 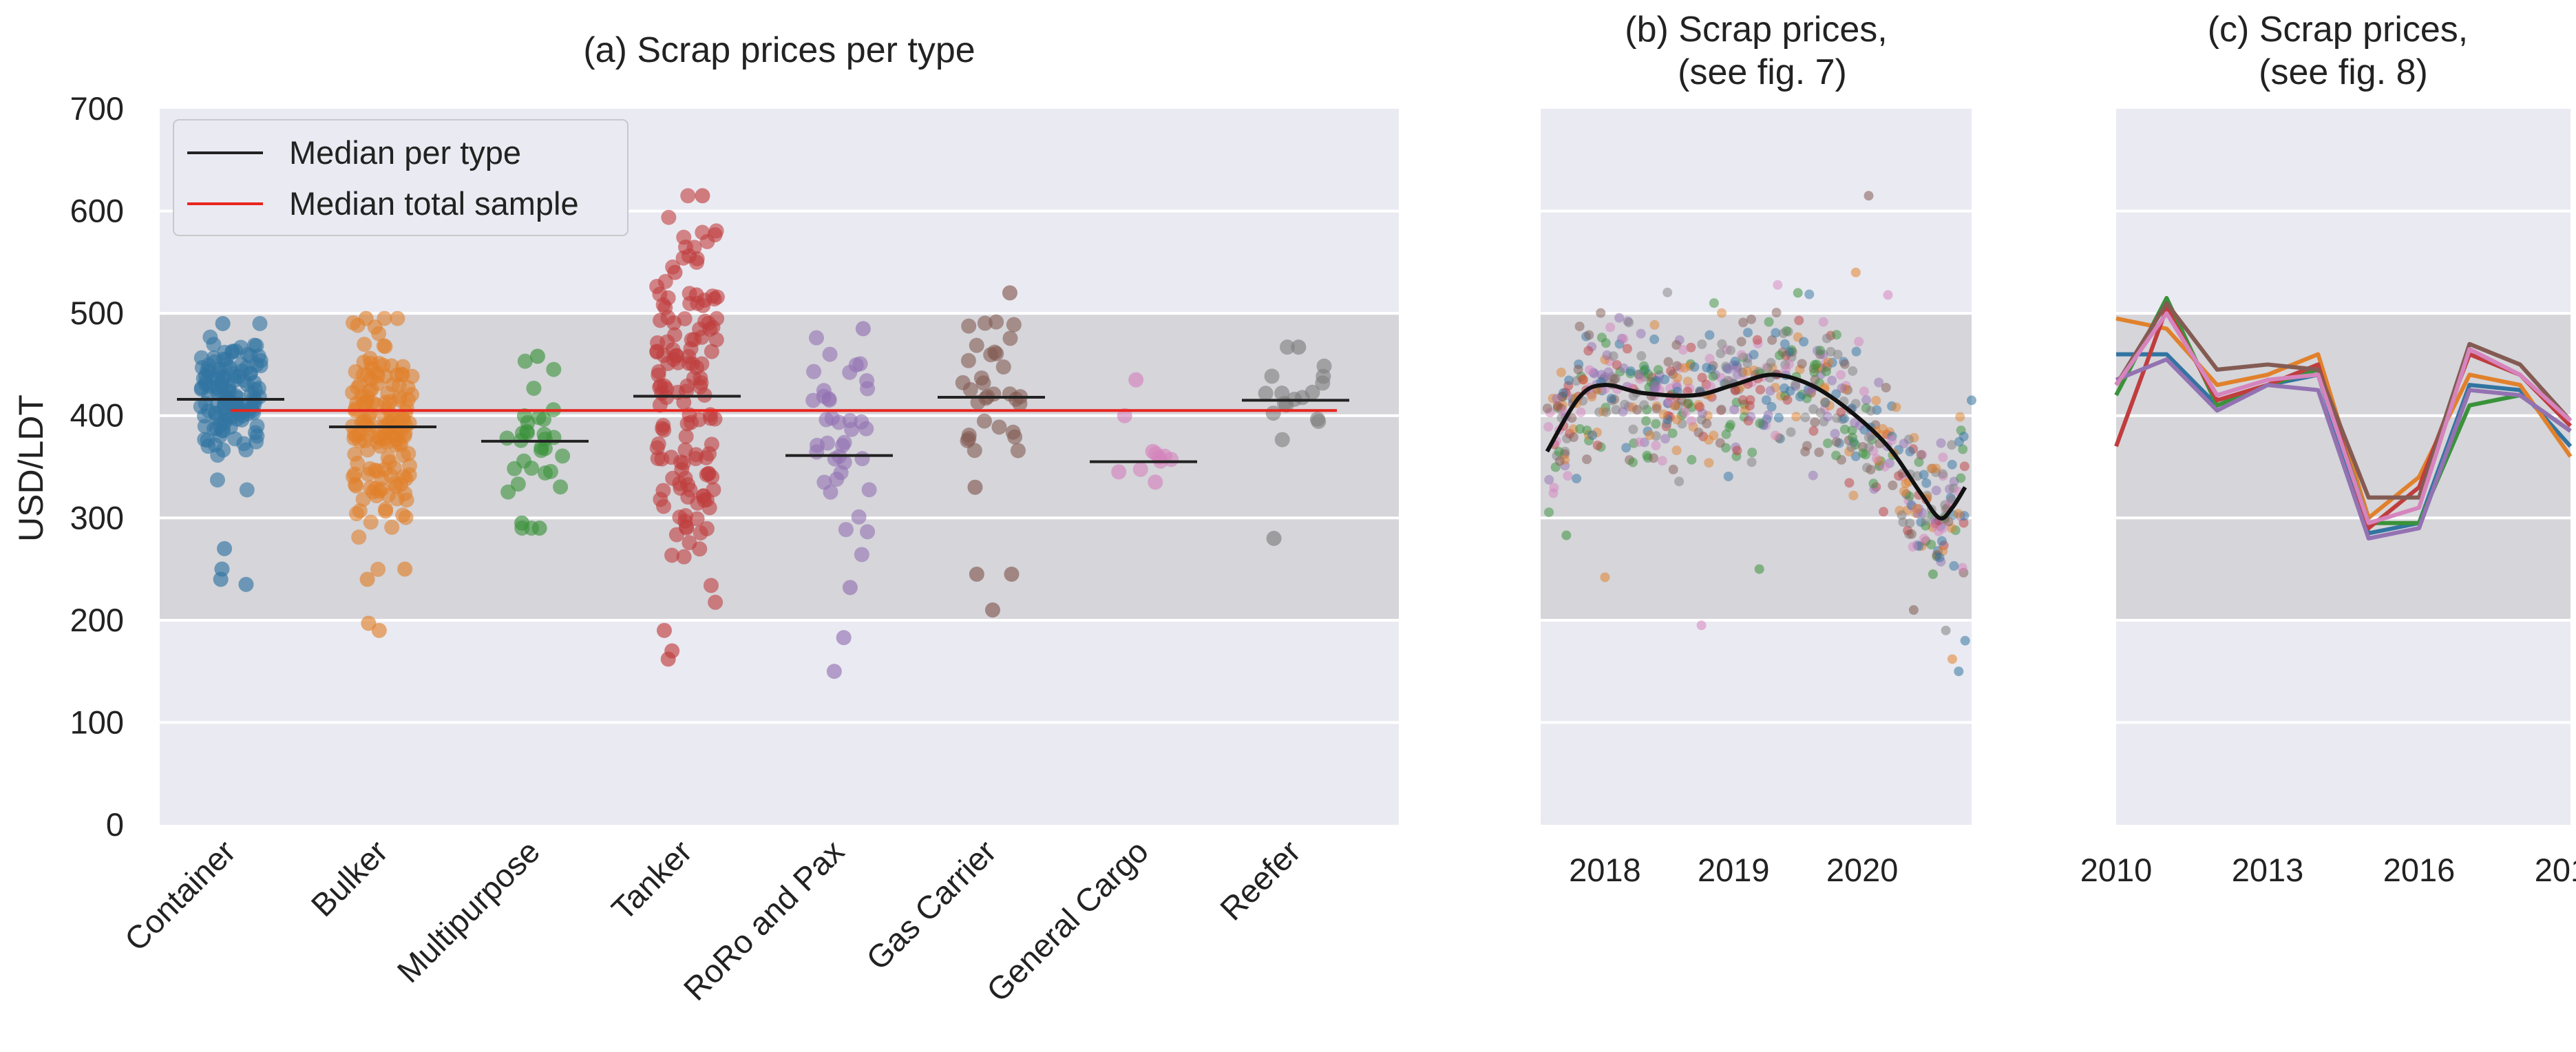 I want to click on panel-a-y-ticks: 0 100 200 300 400 500 600 700, so click(x=97, y=466).